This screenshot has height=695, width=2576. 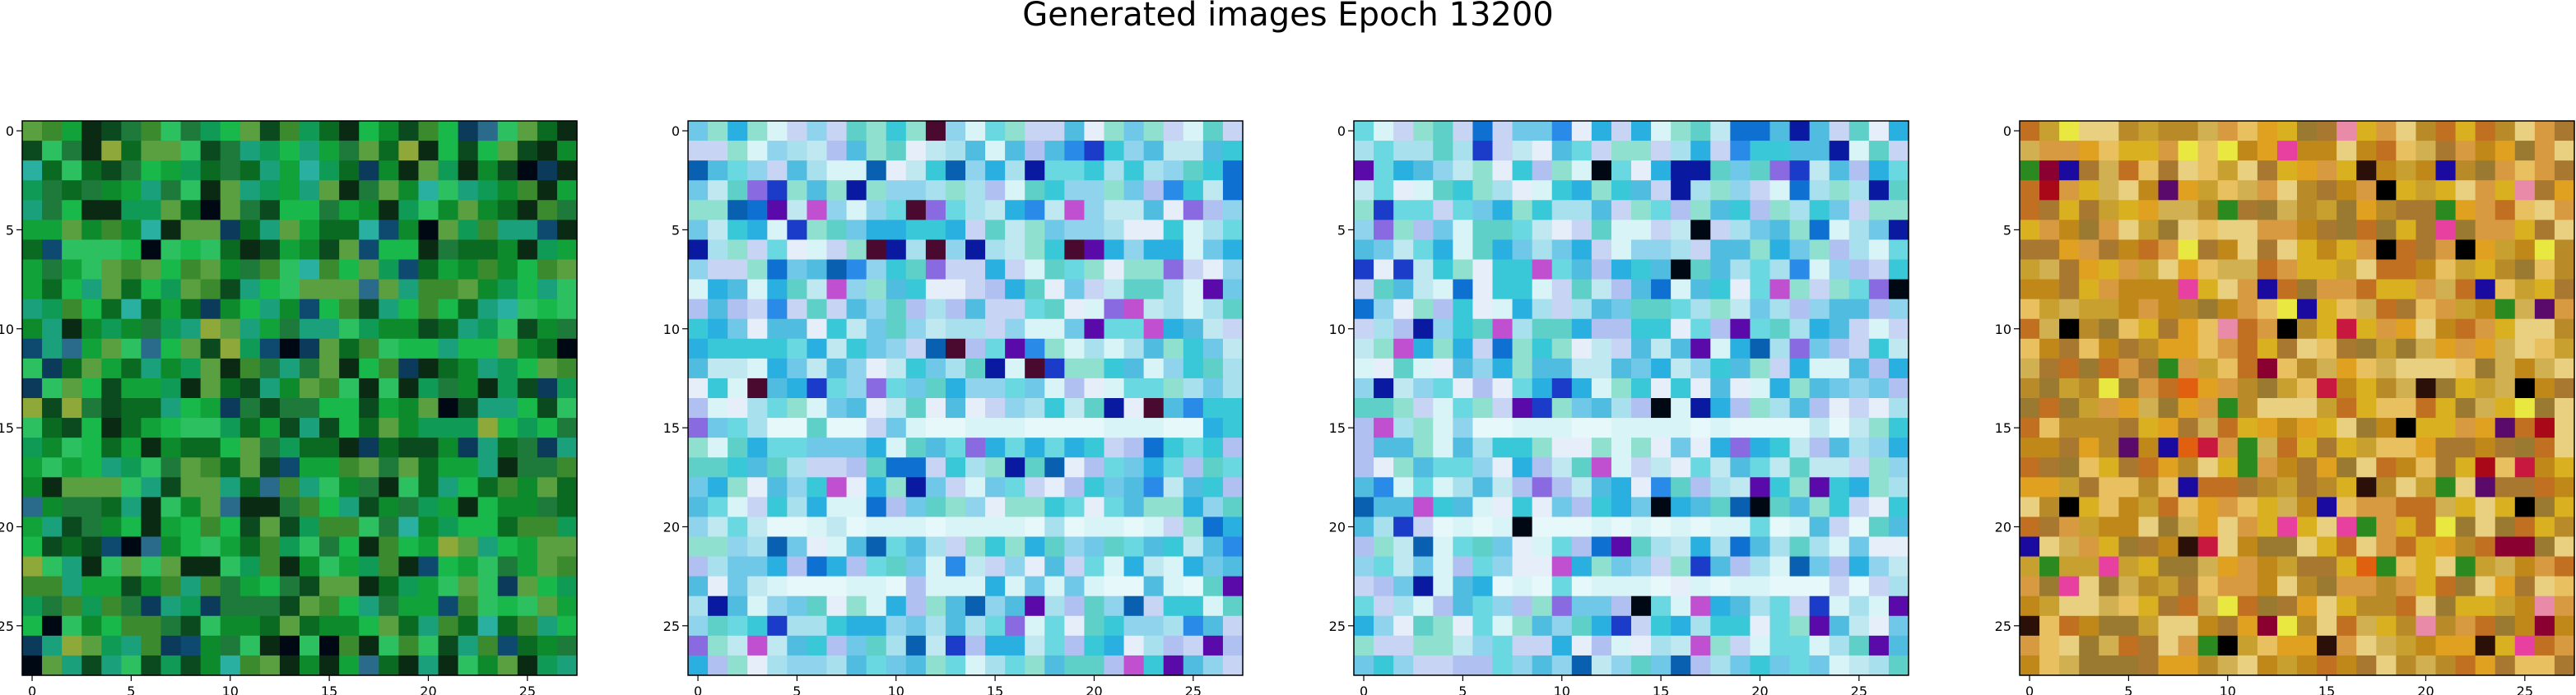 I want to click on chart-title: Generated images Epoch 13200, so click(x=1288, y=17).